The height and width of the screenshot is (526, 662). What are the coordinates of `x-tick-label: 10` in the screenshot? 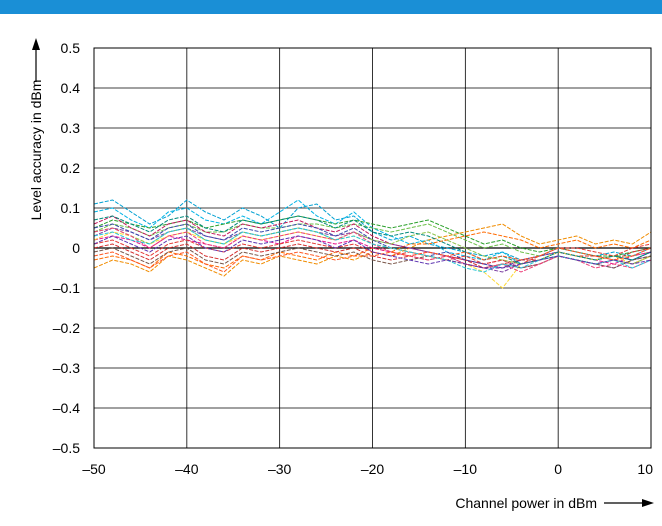 It's located at (645, 469).